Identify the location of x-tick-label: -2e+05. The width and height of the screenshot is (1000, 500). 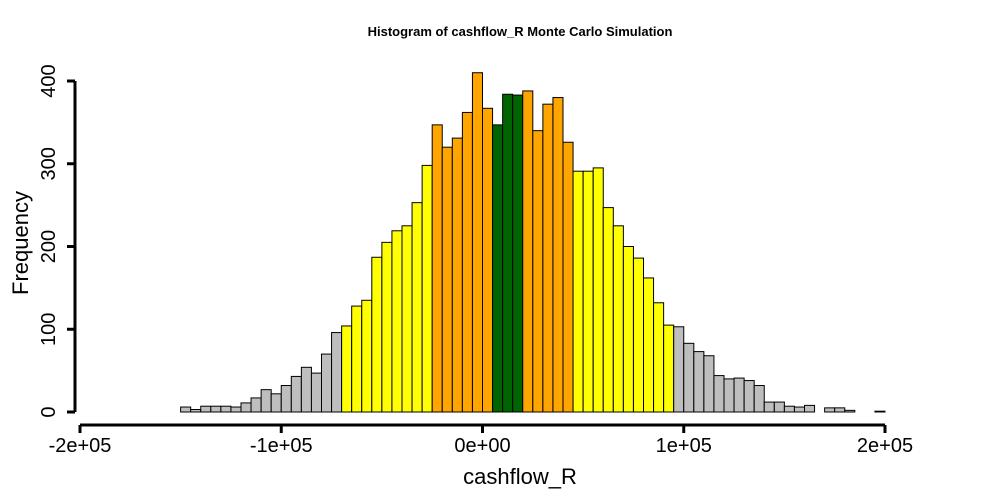
(80, 446).